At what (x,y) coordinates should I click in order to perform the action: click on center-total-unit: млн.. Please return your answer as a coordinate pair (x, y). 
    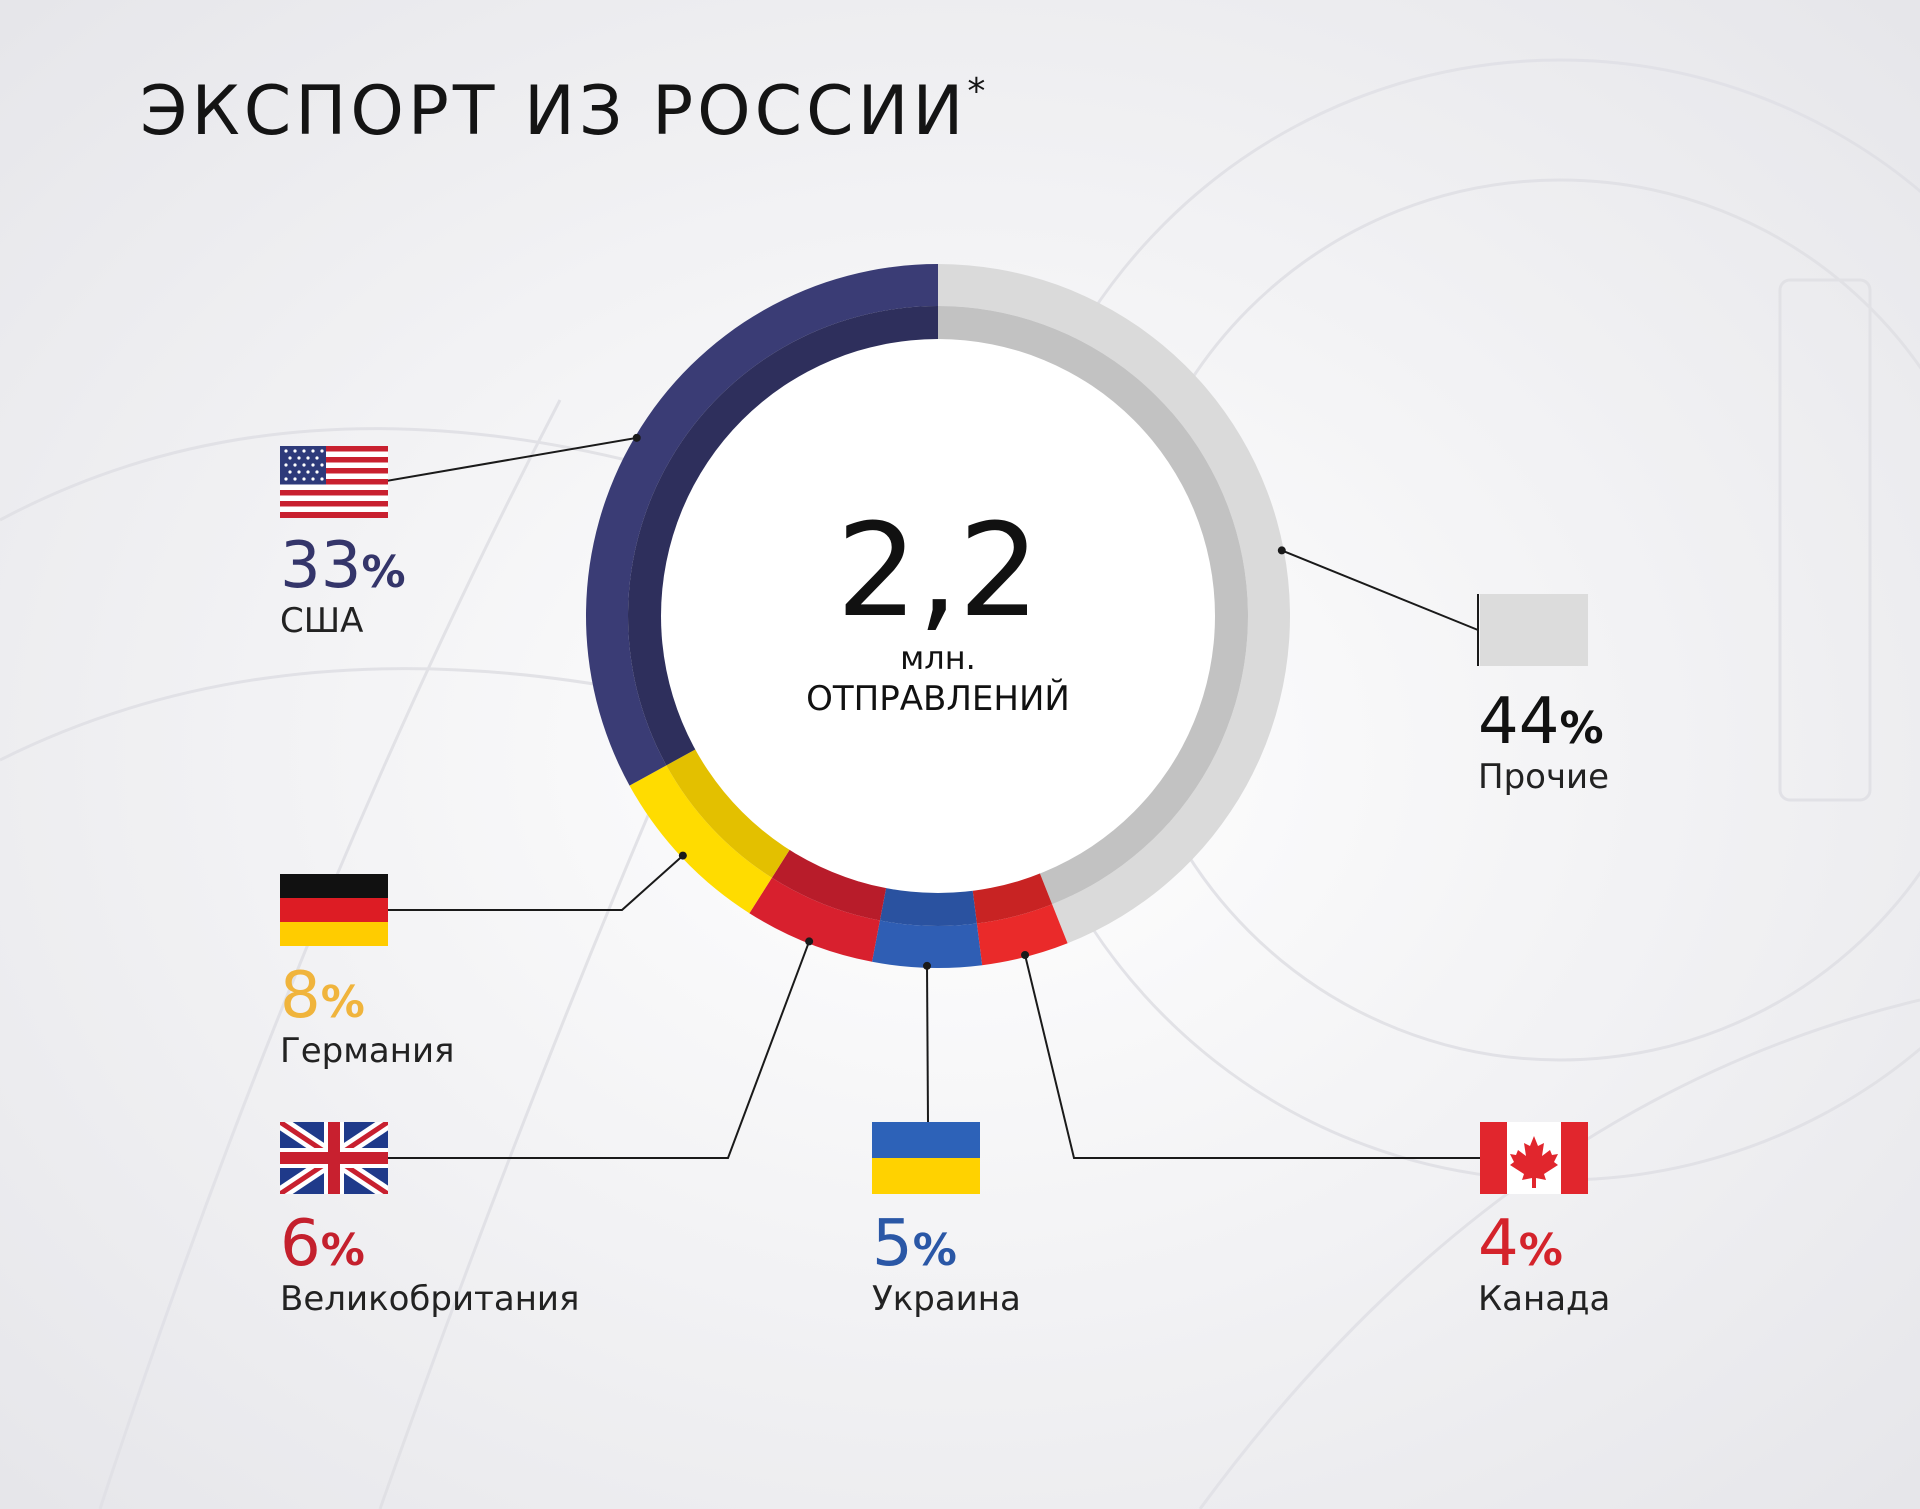
    Looking at the image, I should click on (938, 658).